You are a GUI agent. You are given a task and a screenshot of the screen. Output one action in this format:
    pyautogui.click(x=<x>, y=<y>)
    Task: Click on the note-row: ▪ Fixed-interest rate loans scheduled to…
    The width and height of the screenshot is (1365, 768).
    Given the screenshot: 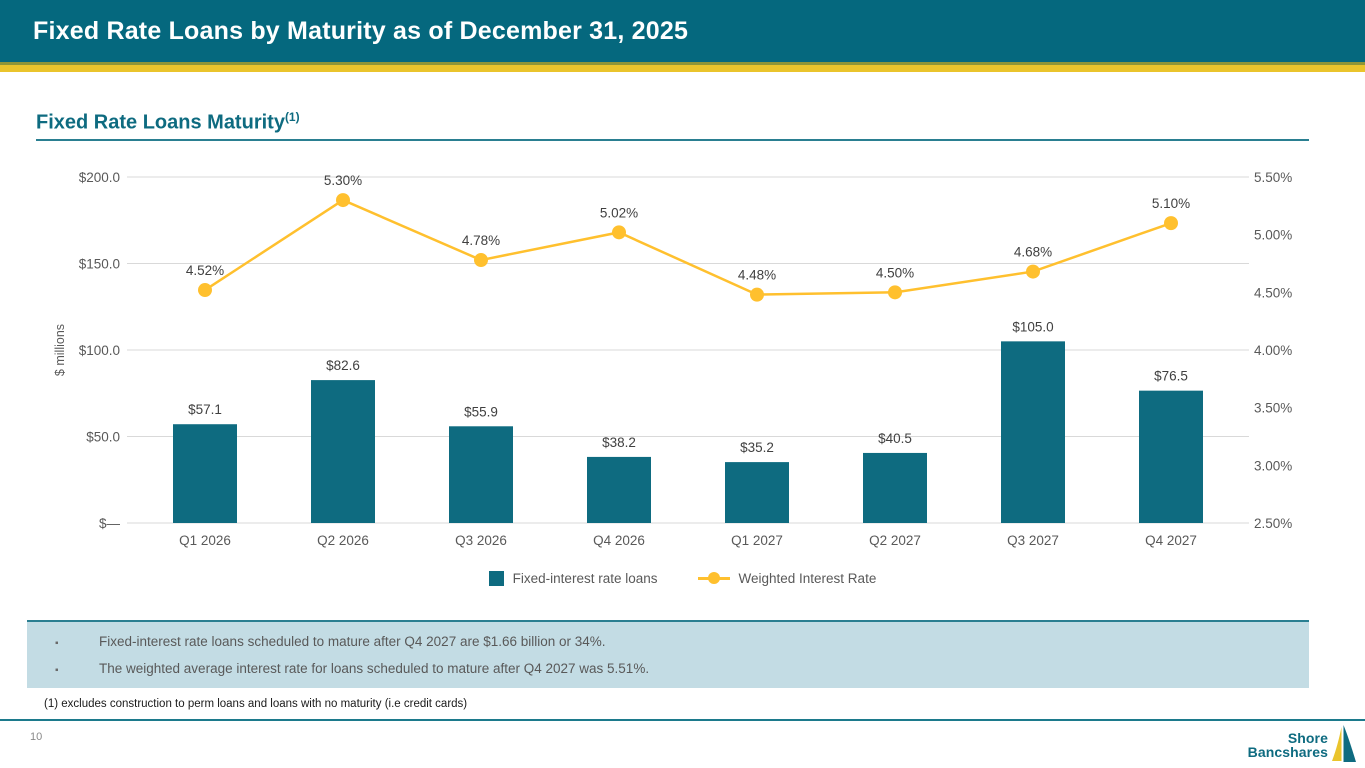 What is the action you would take?
    pyautogui.click(x=668, y=641)
    